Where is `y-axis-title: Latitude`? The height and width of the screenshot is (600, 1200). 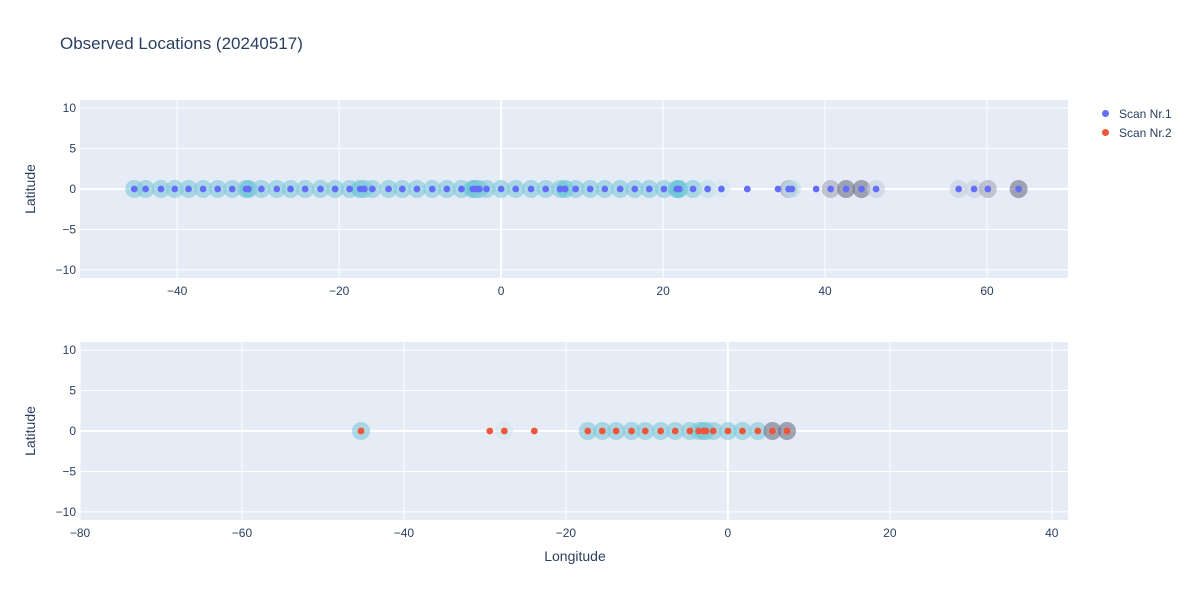 y-axis-title: Latitude is located at coordinates (30, 189).